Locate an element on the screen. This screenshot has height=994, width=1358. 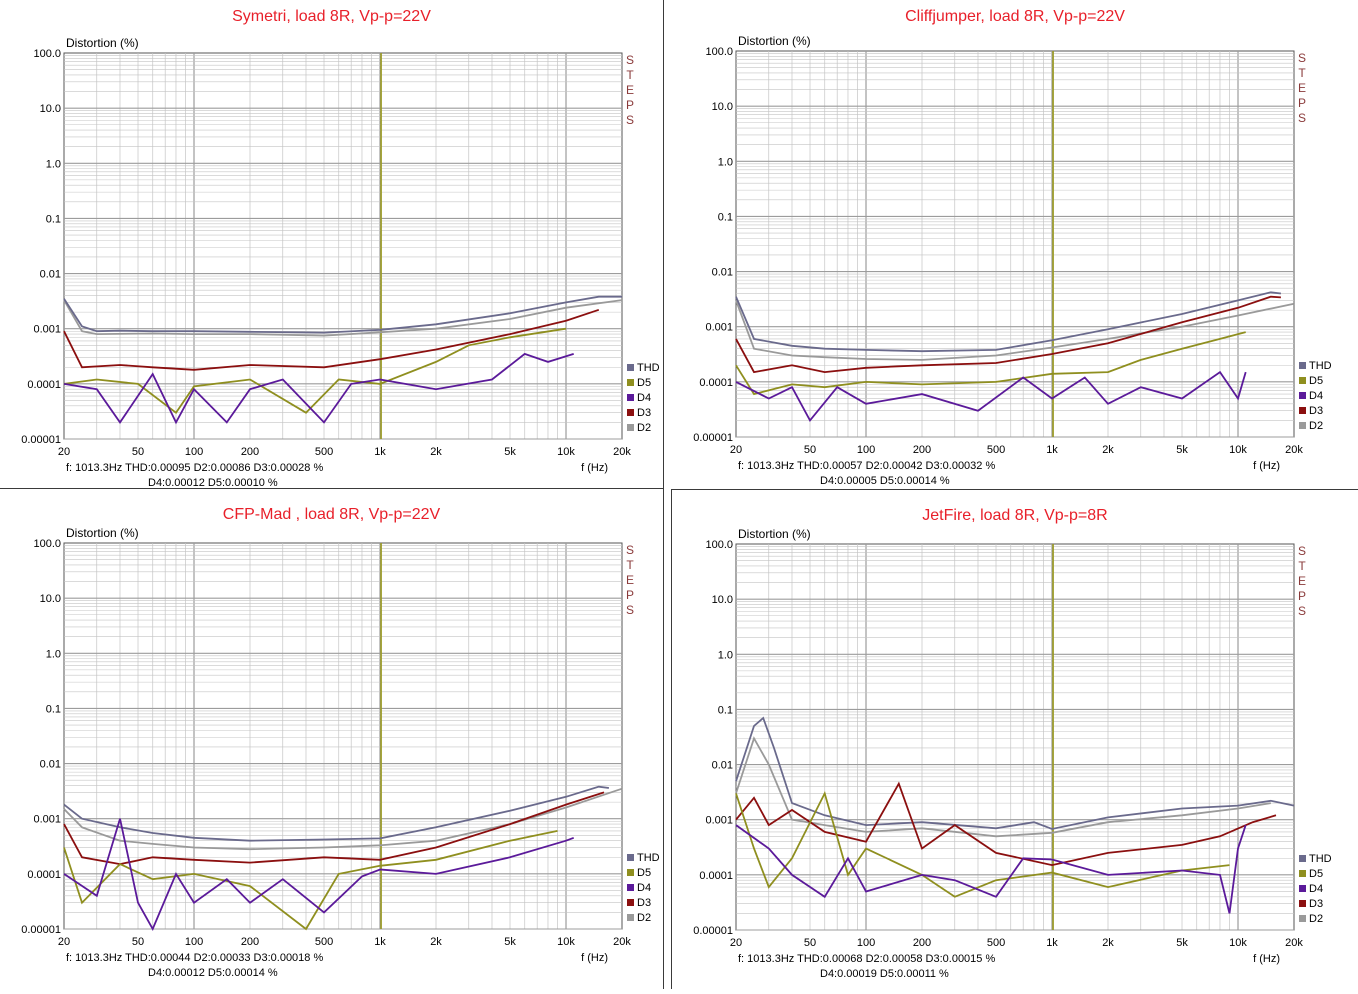
legend-swatch-d4 is located at coordinates (630, 887).